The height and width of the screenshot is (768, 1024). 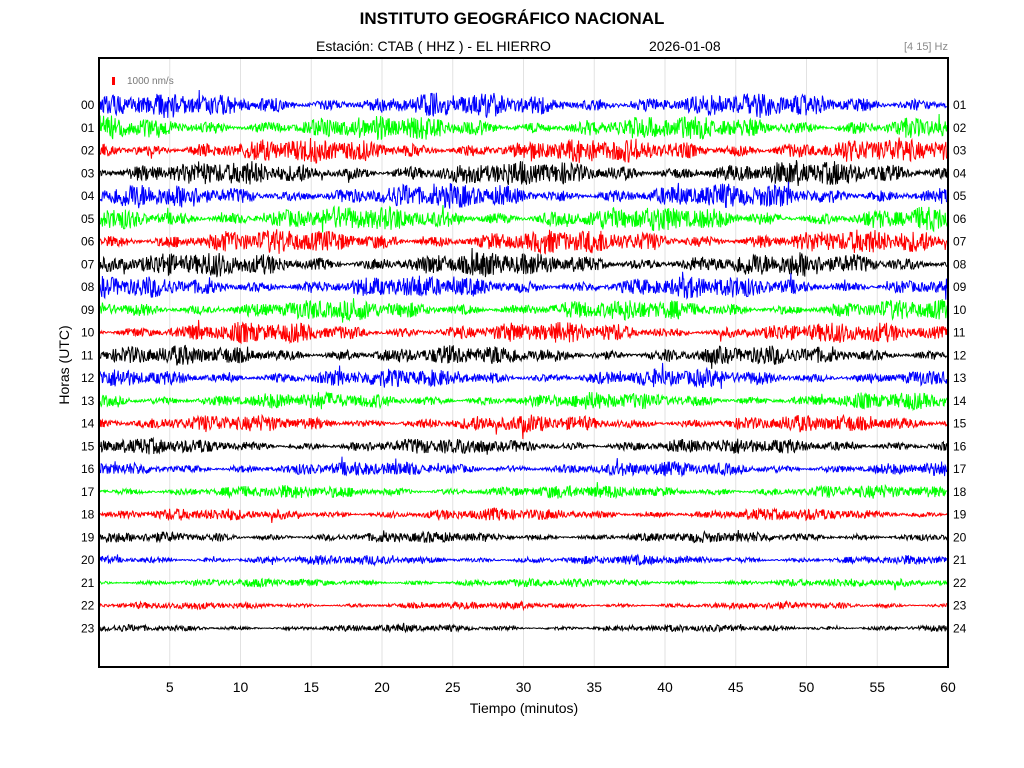 I want to click on x-tick-label: 30, so click(x=524, y=687).